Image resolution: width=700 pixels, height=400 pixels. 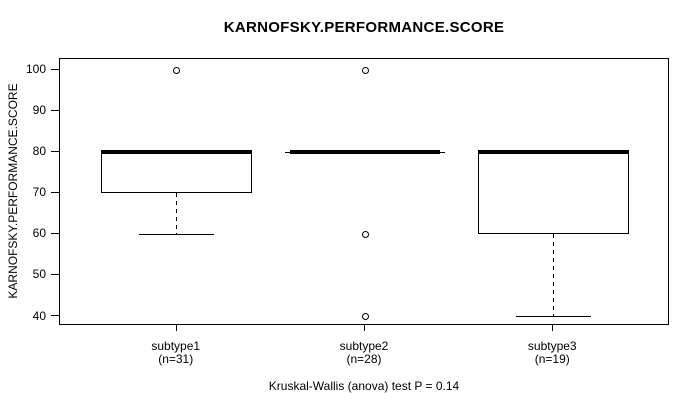 I want to click on stat-test-caption: Kruskal-Wallis (anova) test P = 0.14, so click(x=364, y=386).